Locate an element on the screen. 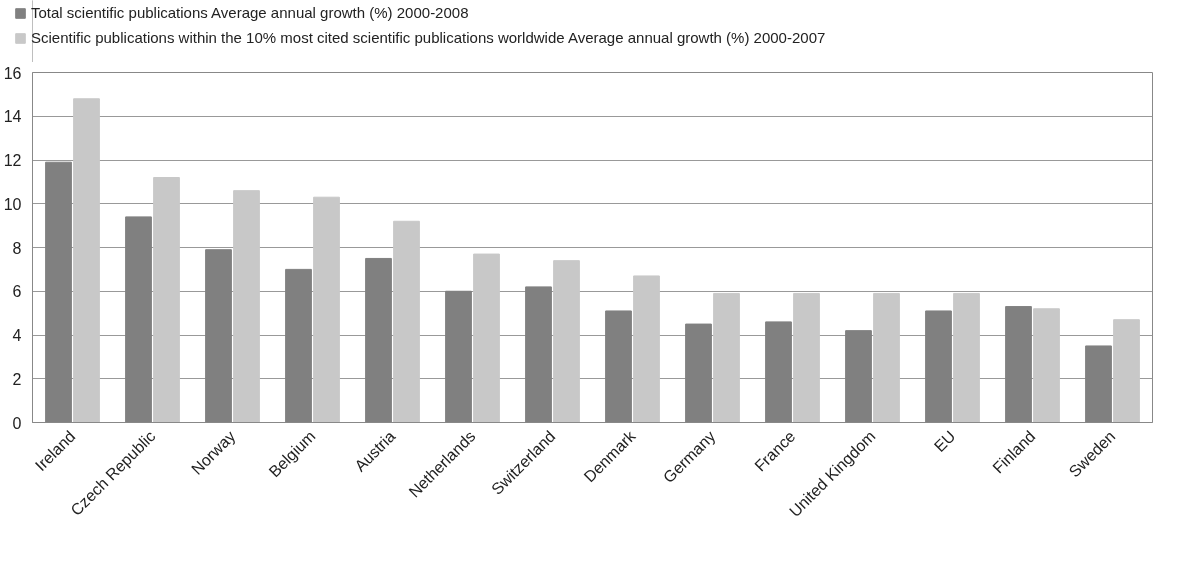 This screenshot has height=585, width=1181. y-tick-label: 14 is located at coordinates (12, 117).